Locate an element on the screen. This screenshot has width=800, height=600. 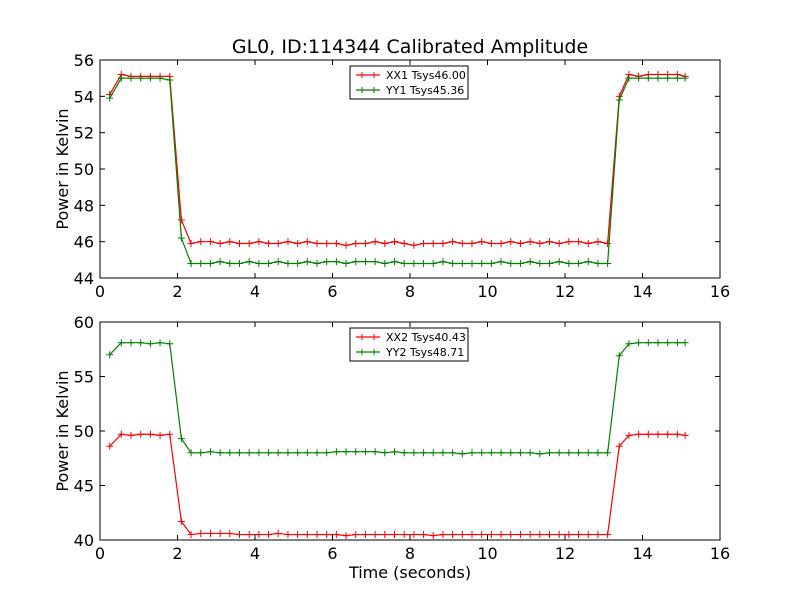
y-tick-label: 50 is located at coordinates (84, 431).